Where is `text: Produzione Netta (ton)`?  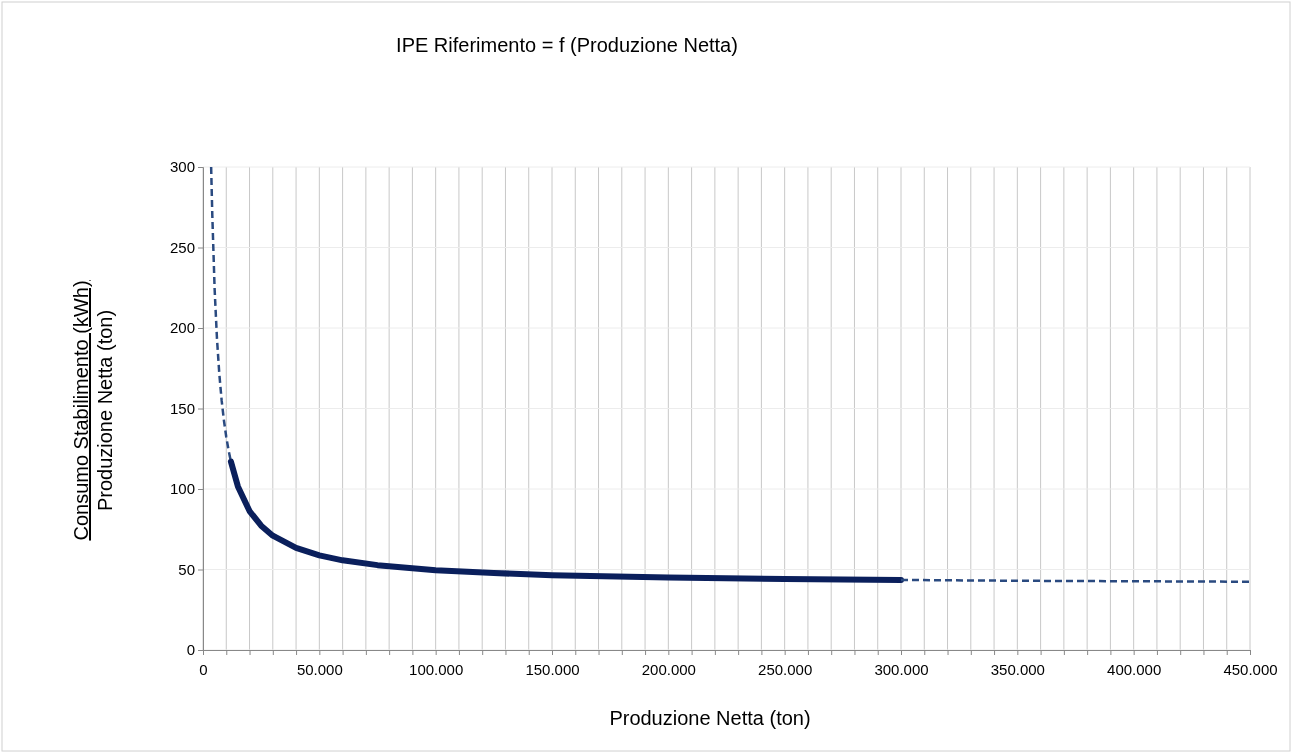 text: Produzione Netta (ton) is located at coordinates (105, 410).